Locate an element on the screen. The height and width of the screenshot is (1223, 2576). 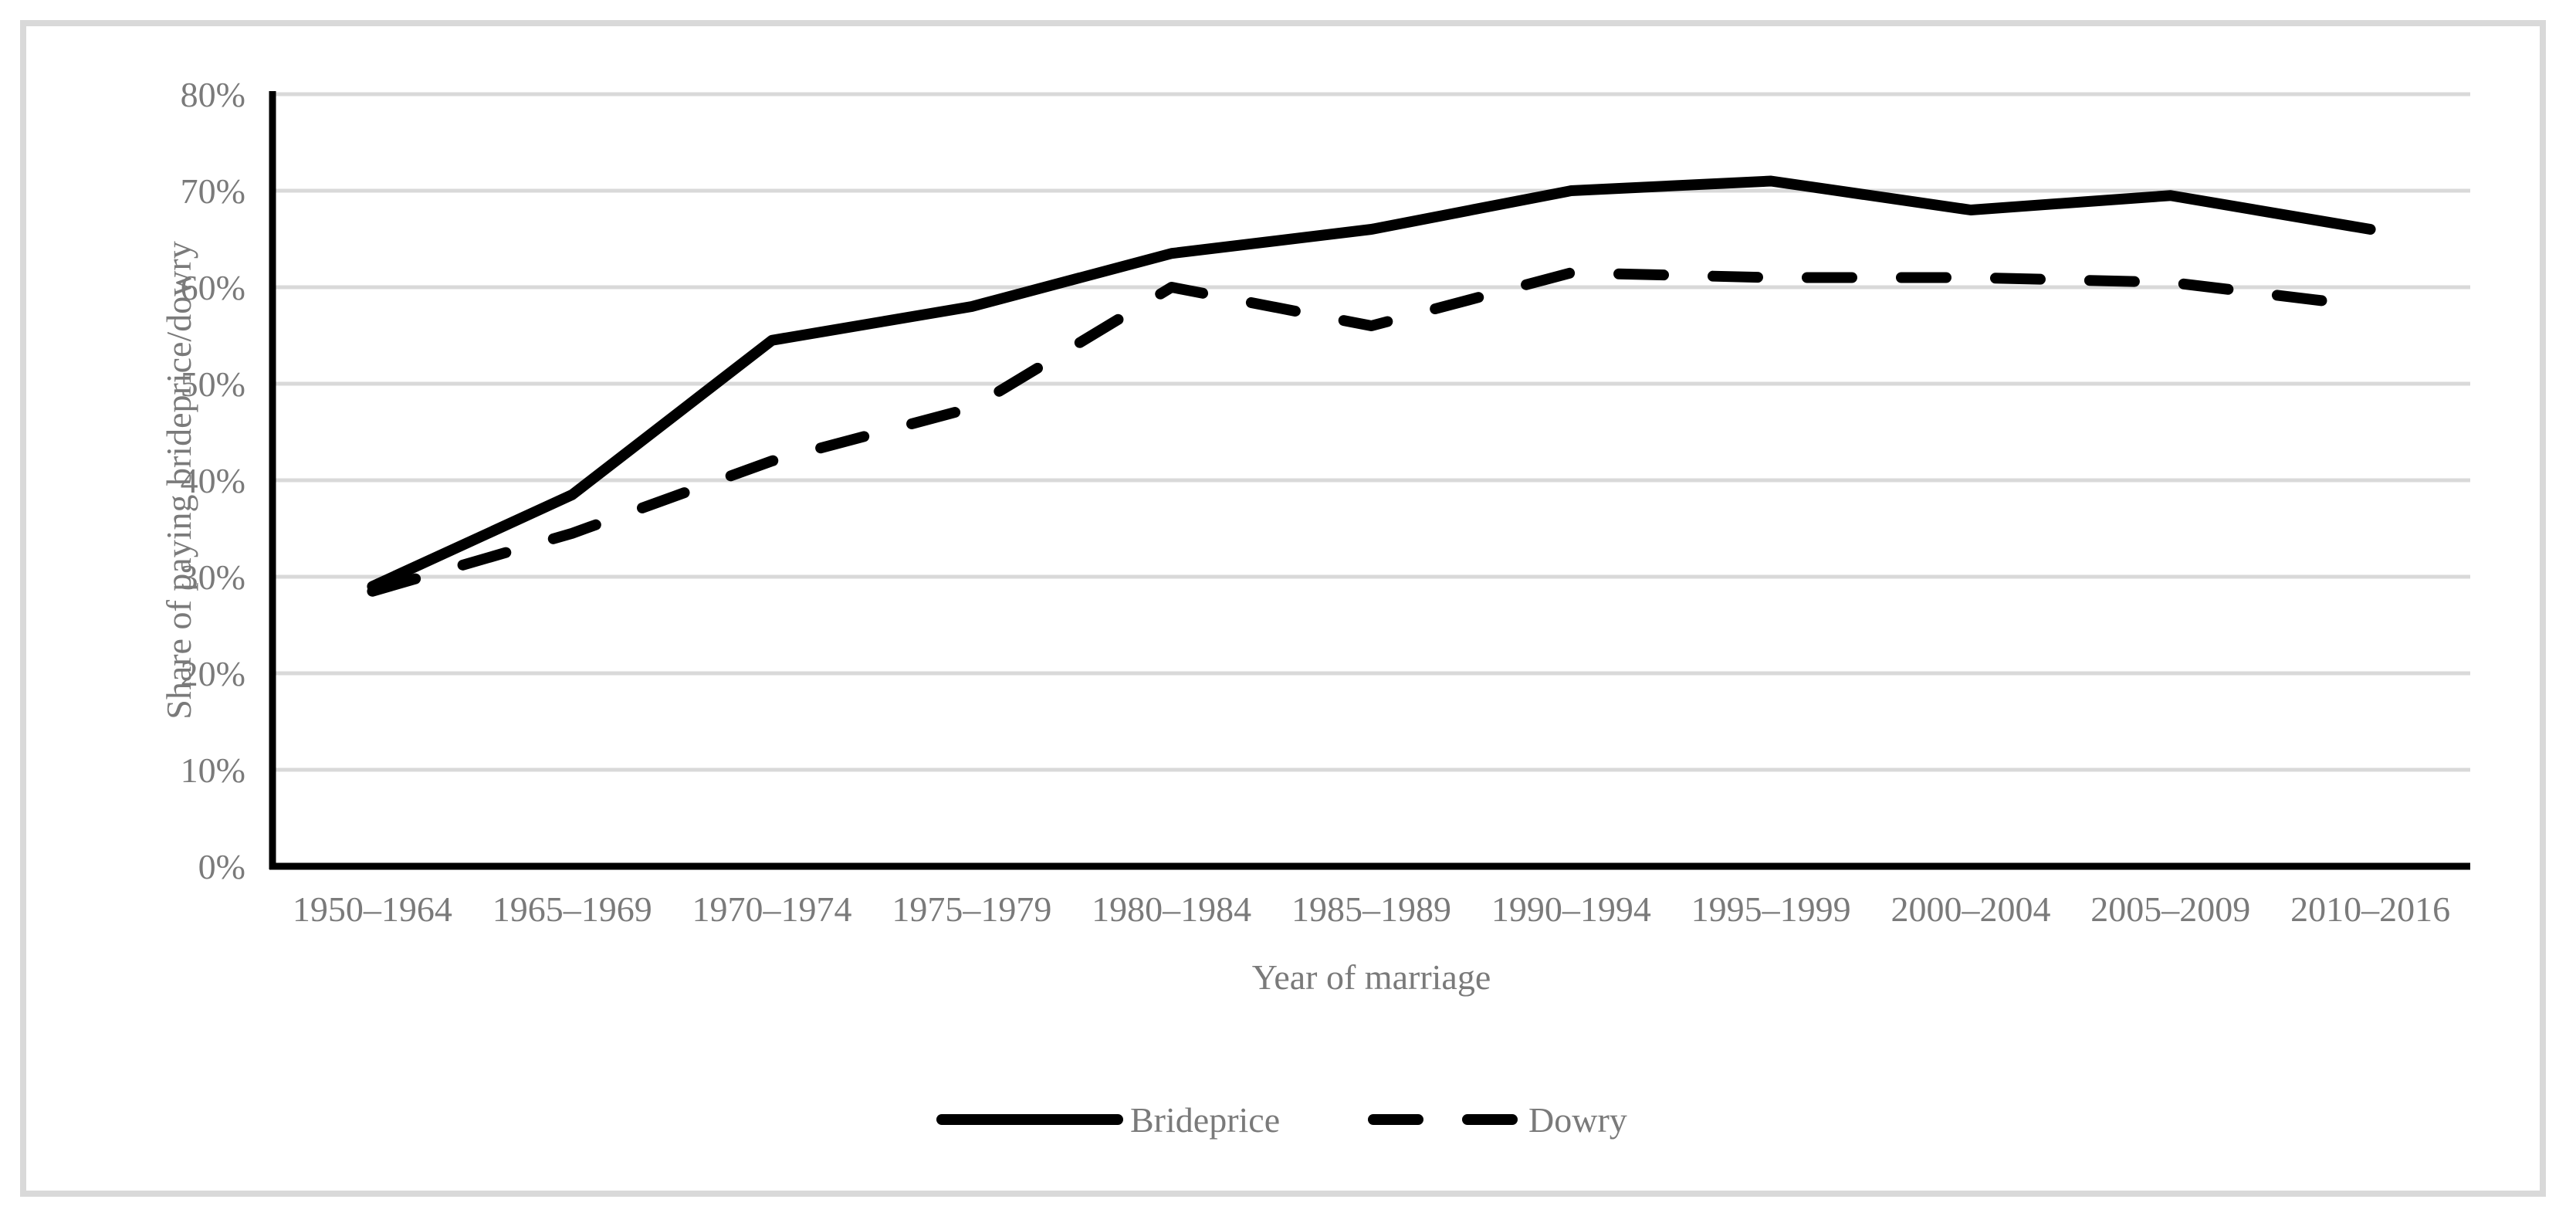
x-tick-label: 2000–2004 is located at coordinates (1971, 909).